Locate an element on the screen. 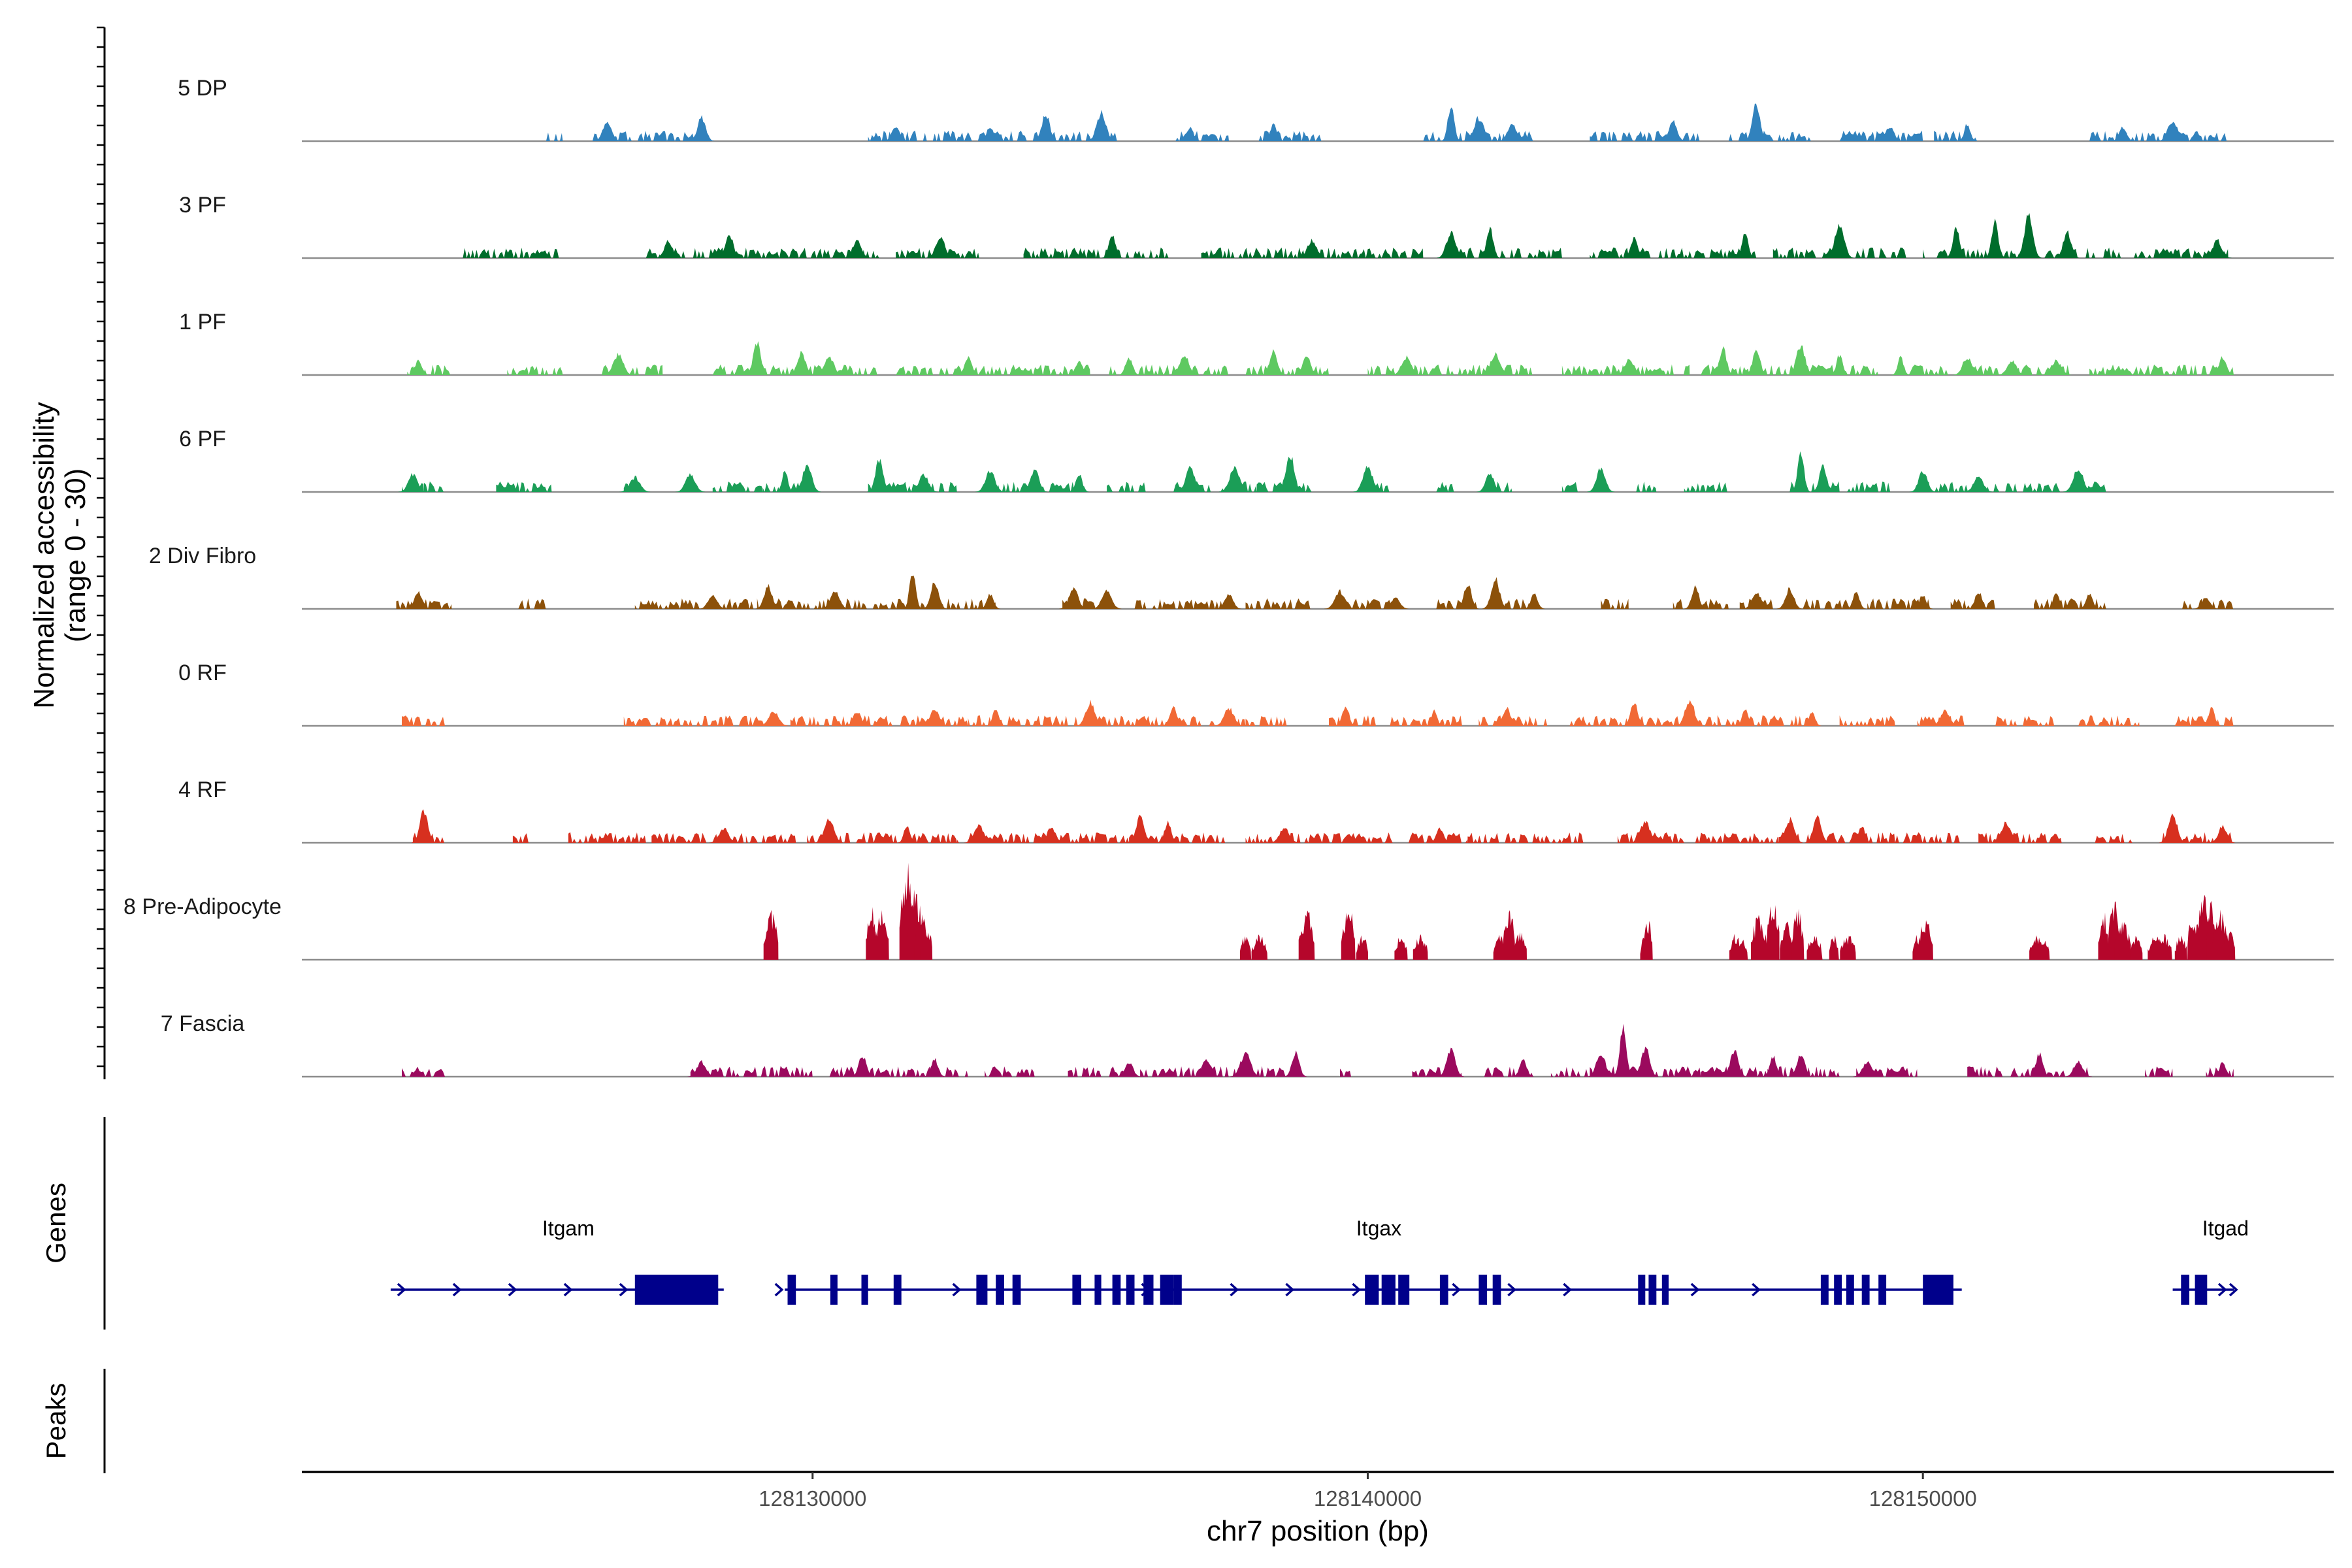  track-6-pf: 6 PF is located at coordinates (1256, 460).